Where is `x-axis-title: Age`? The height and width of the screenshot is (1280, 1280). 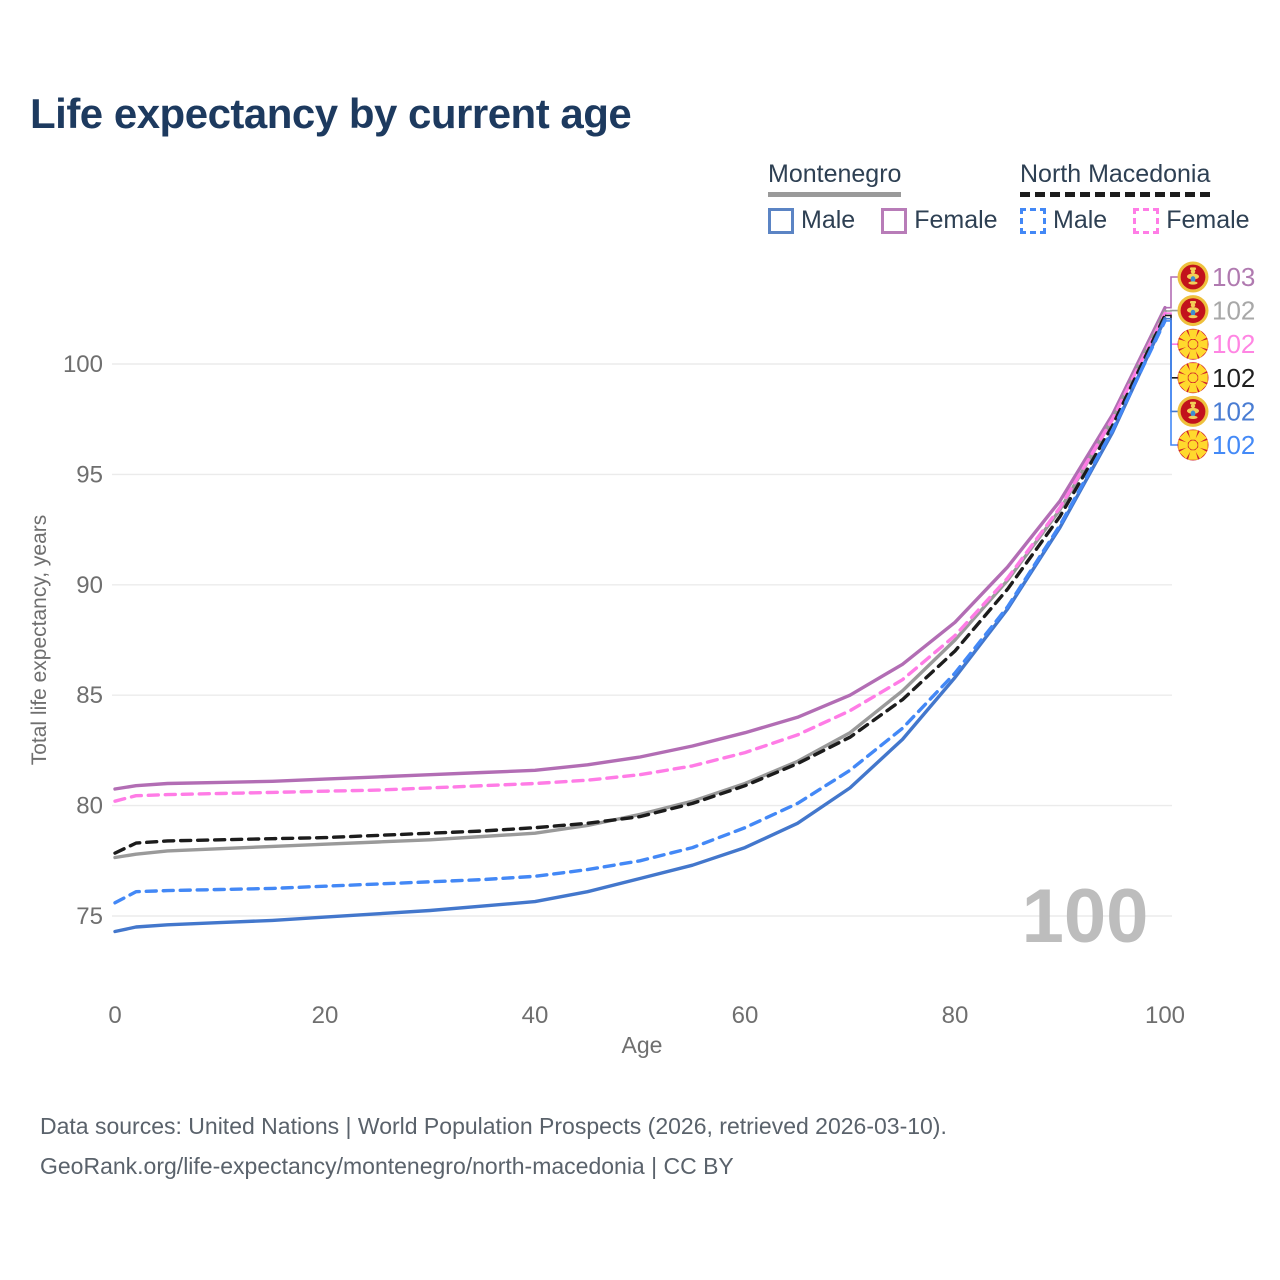 x-axis-title: Age is located at coordinates (642, 1045).